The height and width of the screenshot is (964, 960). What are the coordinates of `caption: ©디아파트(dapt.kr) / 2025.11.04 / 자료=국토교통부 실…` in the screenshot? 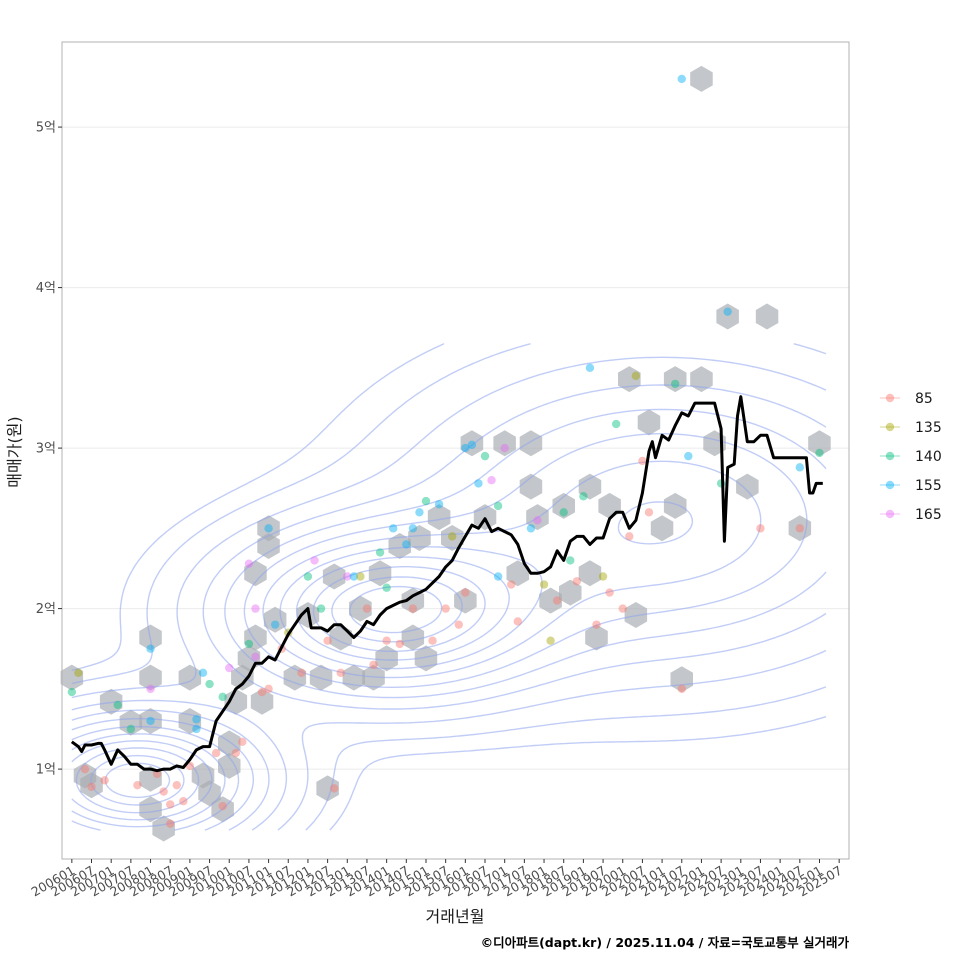 It's located at (665, 942).